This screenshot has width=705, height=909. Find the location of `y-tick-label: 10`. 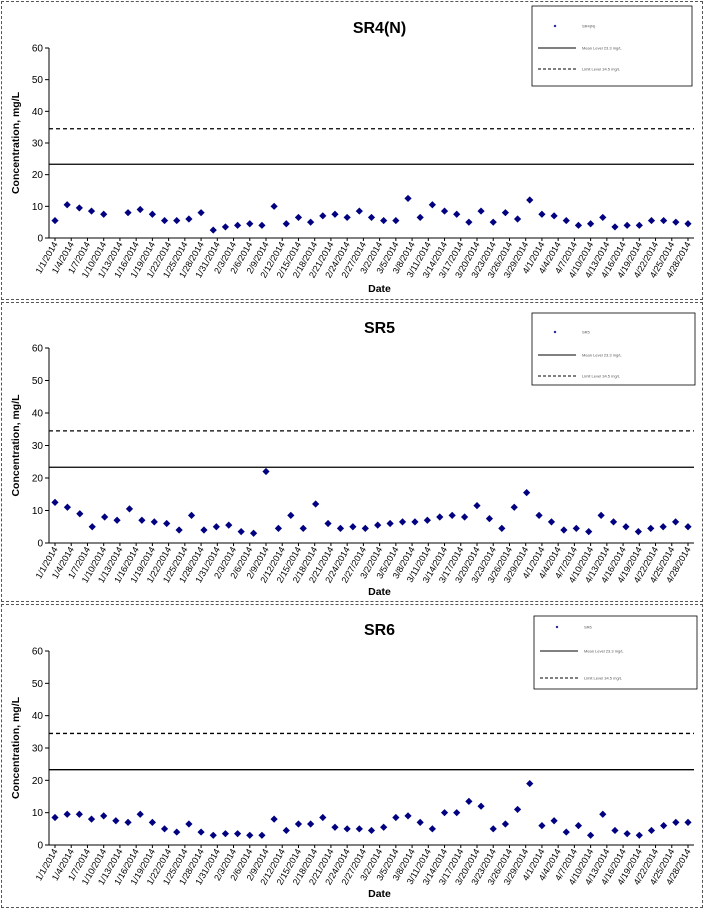

y-tick-label: 10 is located at coordinates (38, 207).